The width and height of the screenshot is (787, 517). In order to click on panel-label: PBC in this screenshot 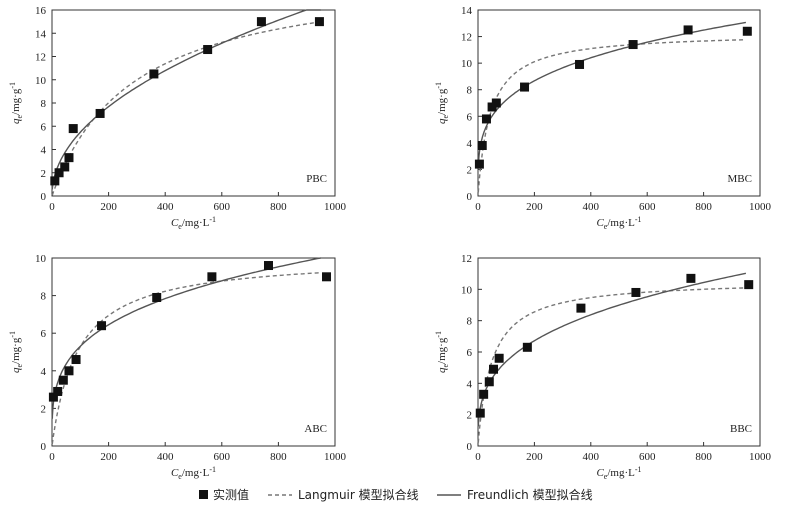, I will do `click(316, 179)`.